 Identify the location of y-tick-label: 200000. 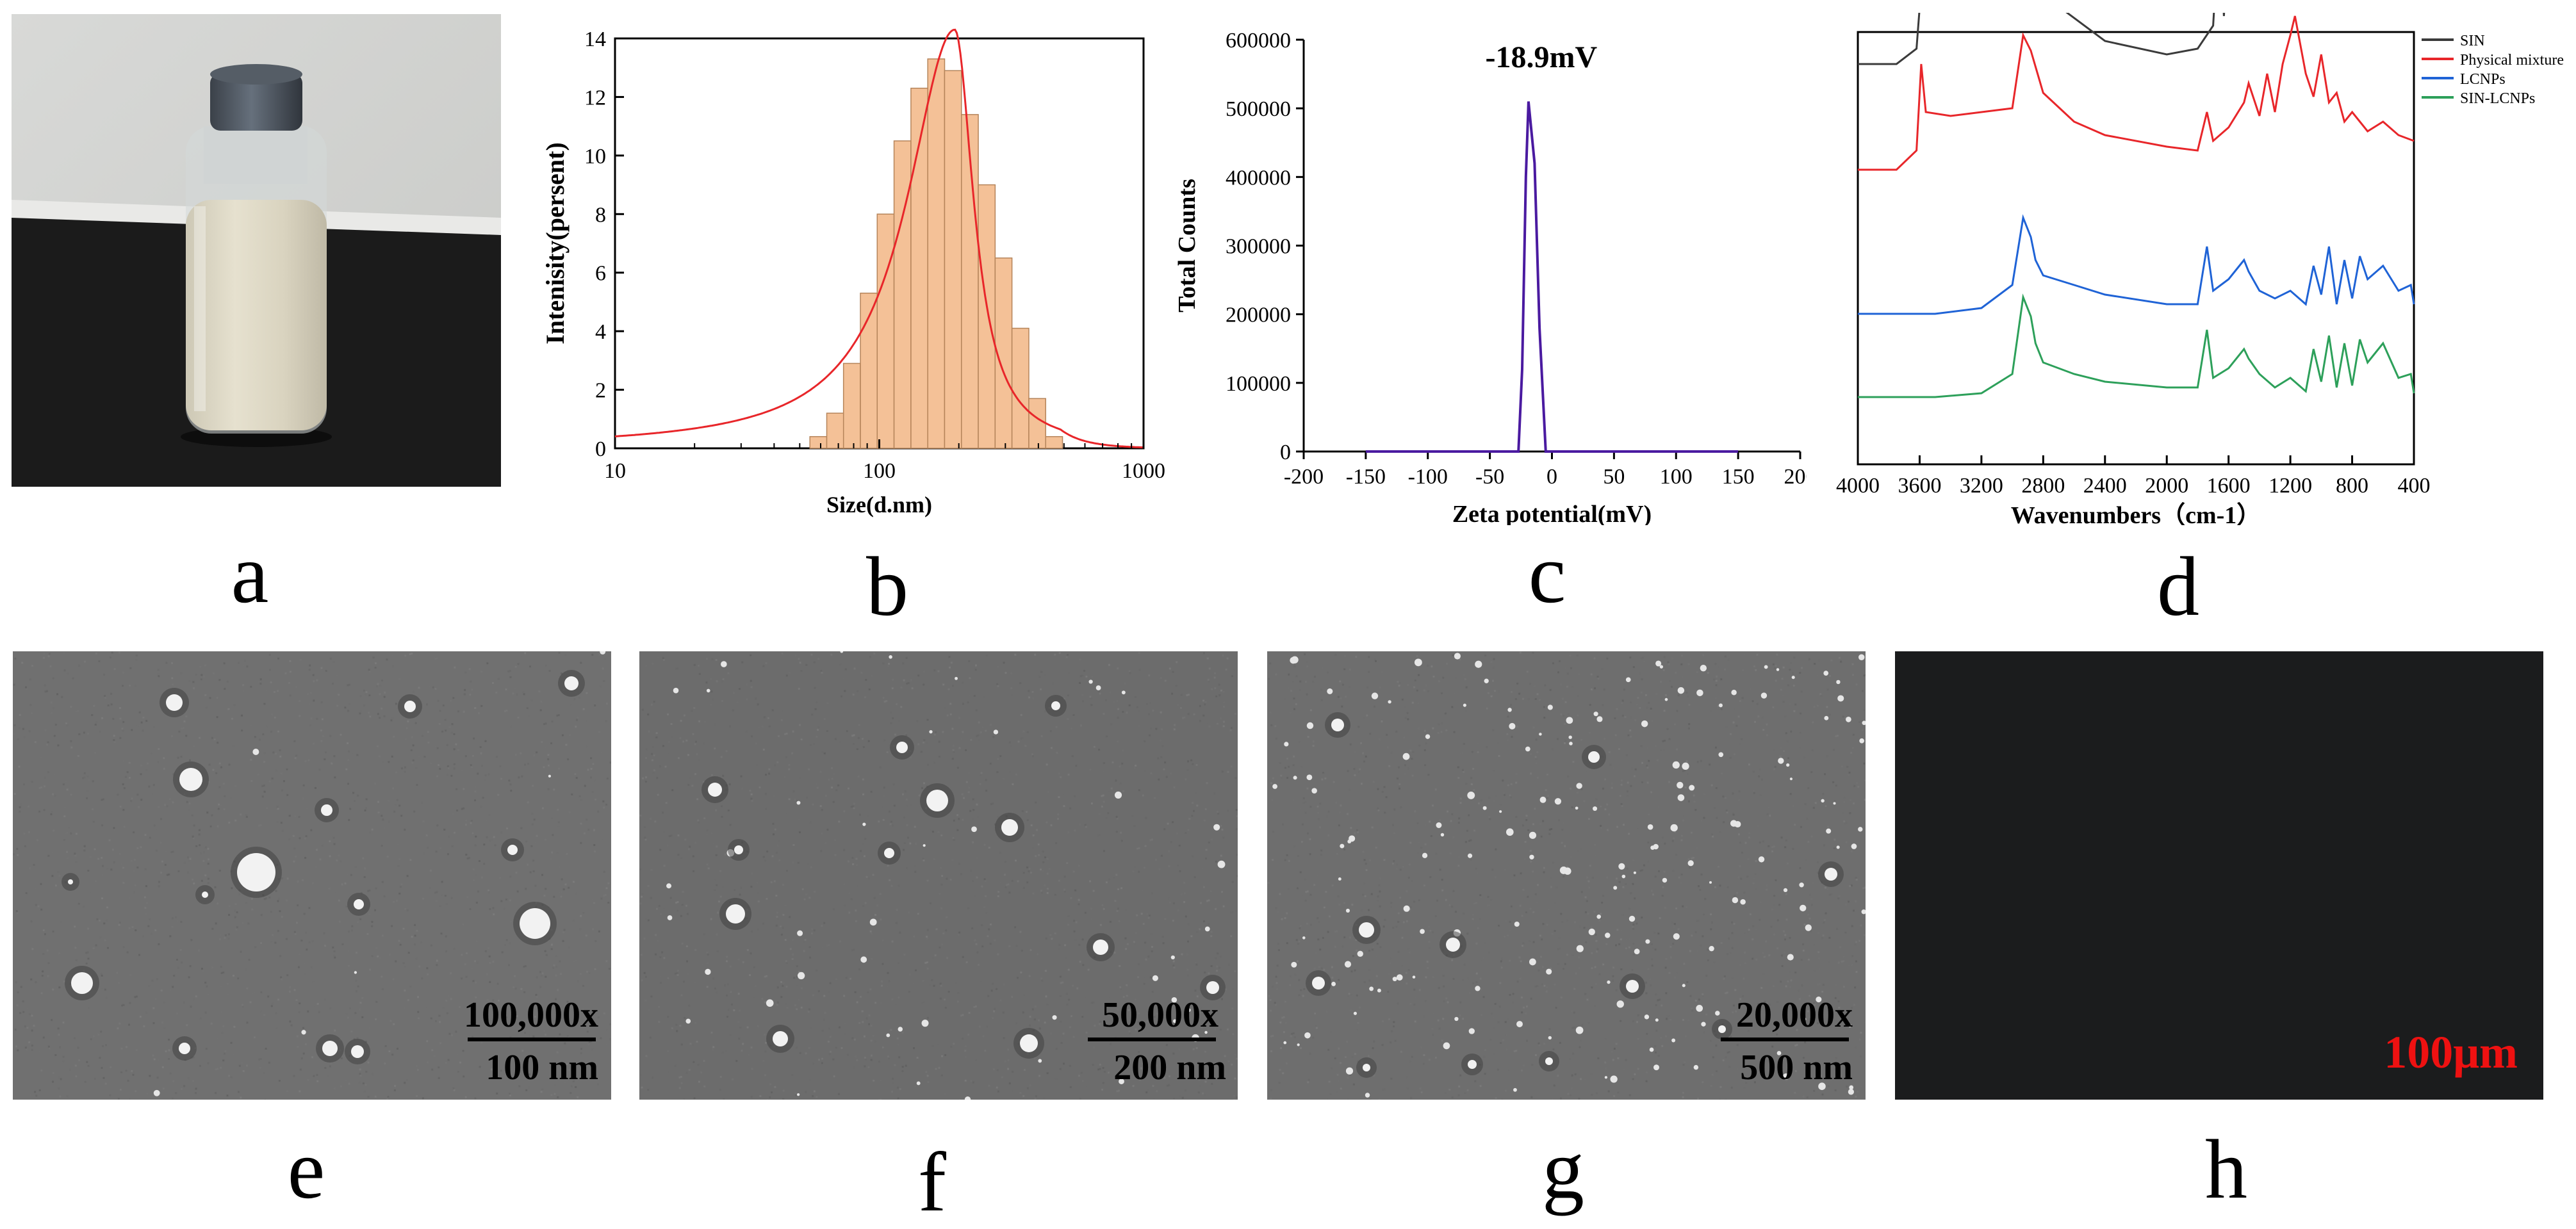
(1259, 315).